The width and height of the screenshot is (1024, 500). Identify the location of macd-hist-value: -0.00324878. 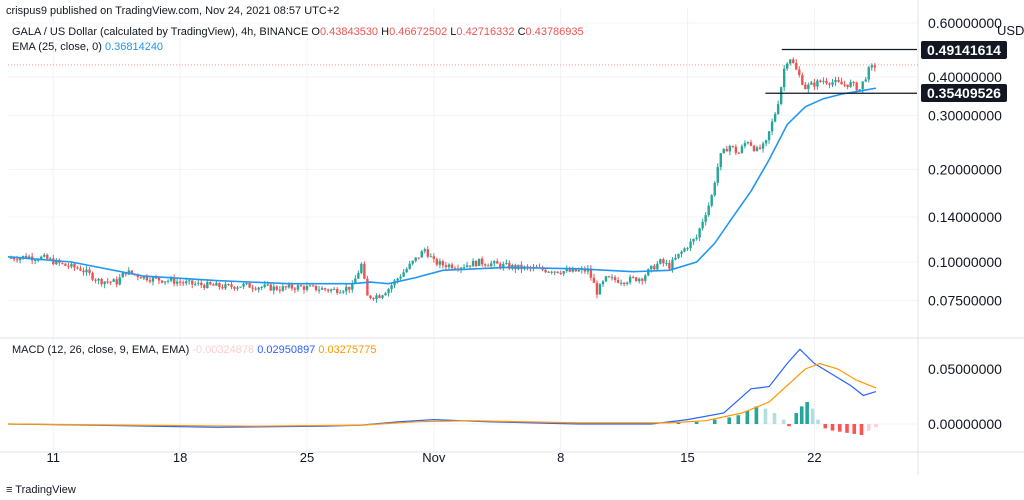
(223, 350).